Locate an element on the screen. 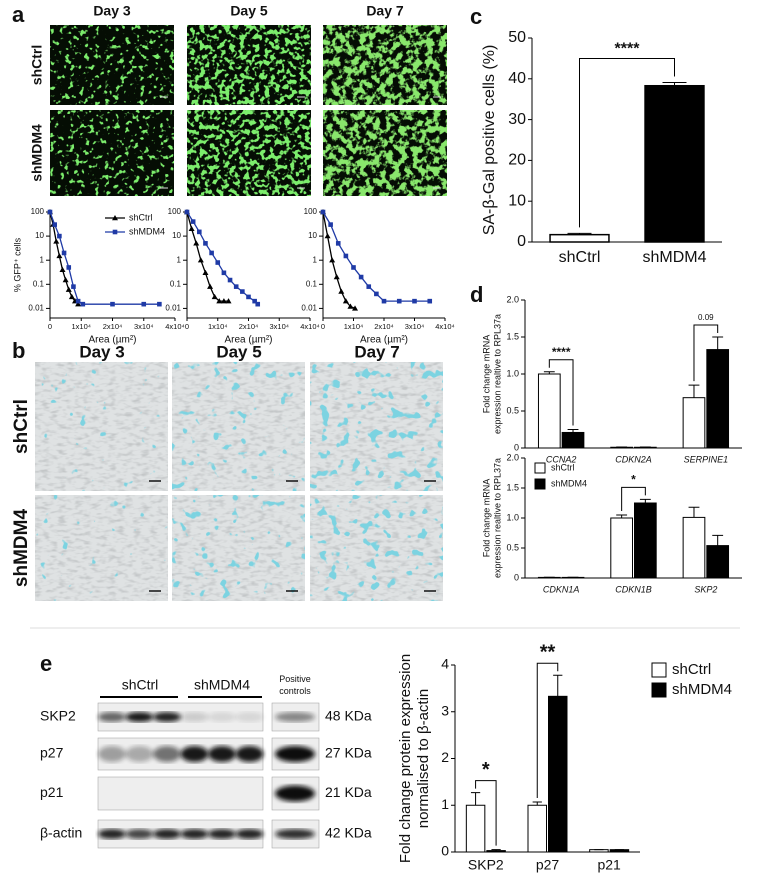 The width and height of the screenshot is (764, 880). group-label: shCtrl is located at coordinates (140, 685).